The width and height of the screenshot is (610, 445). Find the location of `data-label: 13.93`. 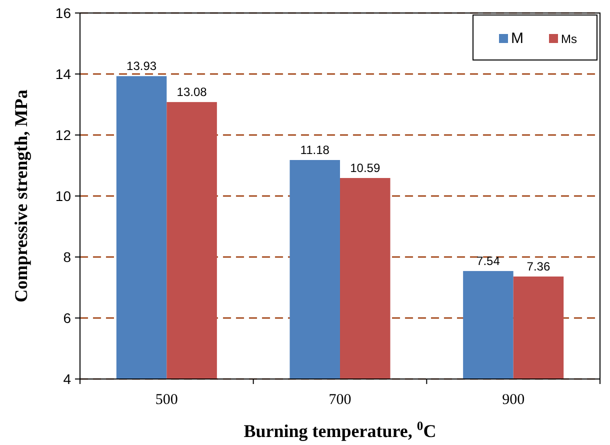

data-label: 13.93 is located at coordinates (141, 66).